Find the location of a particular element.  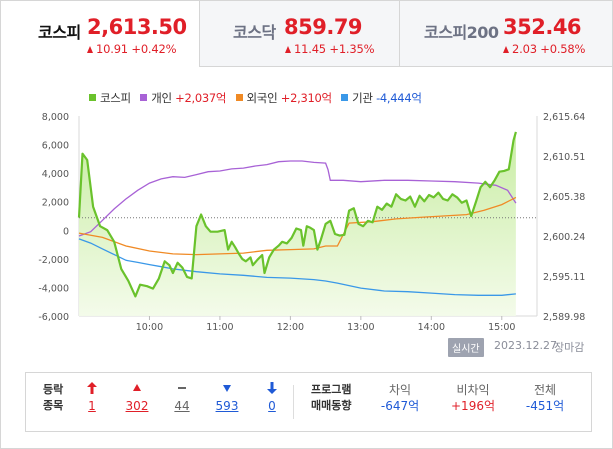

upper-limit-stat: 1 is located at coordinates (92, 398).